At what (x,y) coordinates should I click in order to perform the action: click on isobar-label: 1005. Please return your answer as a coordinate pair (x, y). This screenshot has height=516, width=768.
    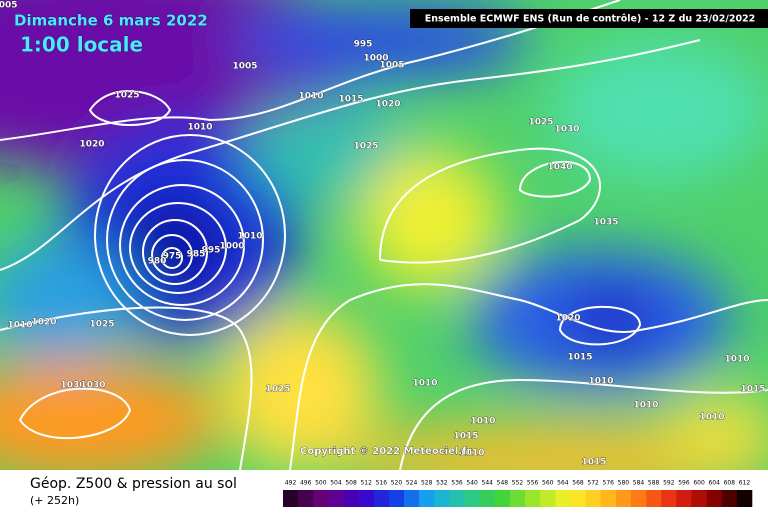
    Looking at the image, I should click on (391, 66).